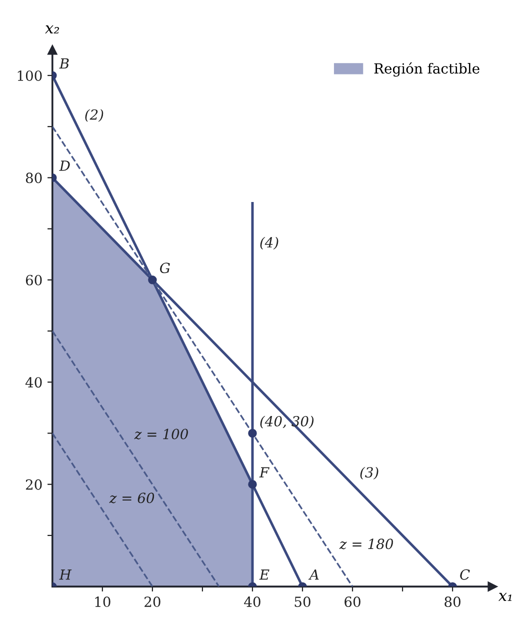 This screenshot has height=624, width=524. Describe the element at coordinates (465, 574) in the screenshot. I see `annotation: C` at that location.